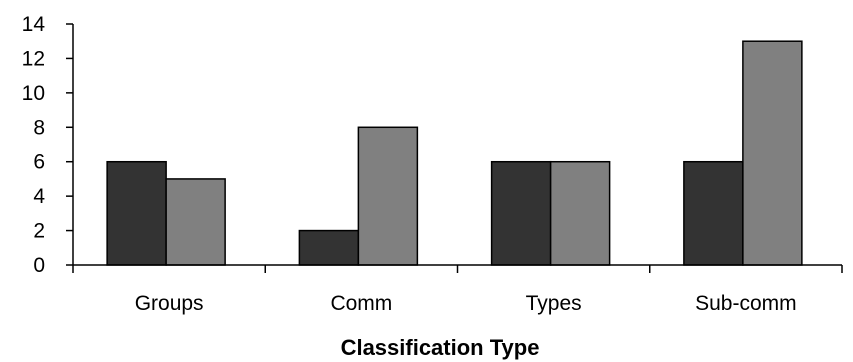 This screenshot has width=853, height=362. I want to click on x-axis-title: Classification Type, so click(440, 347).